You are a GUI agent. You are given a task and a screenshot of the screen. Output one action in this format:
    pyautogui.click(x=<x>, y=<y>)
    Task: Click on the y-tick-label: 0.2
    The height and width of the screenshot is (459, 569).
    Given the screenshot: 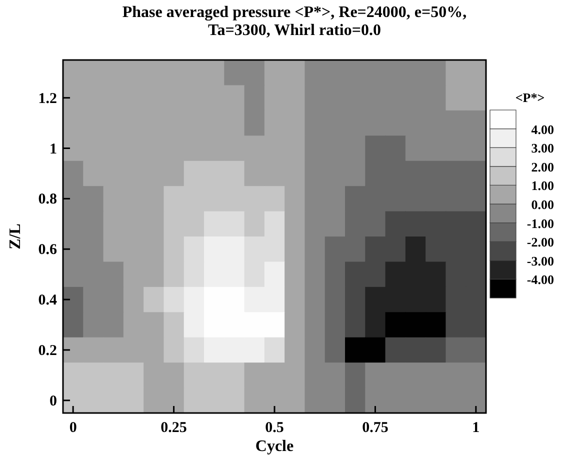 What is the action you would take?
    pyautogui.click(x=47, y=350)
    